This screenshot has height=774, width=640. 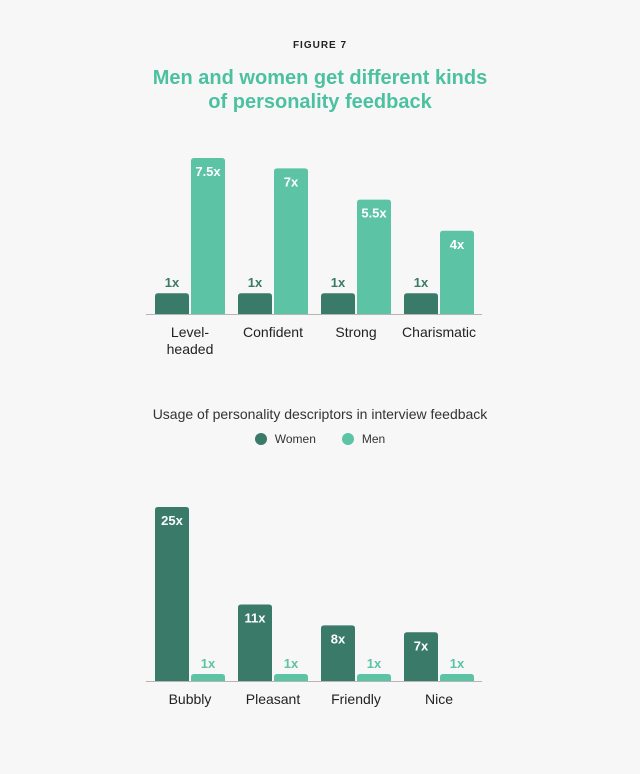 I want to click on chart-title-line-2: of personality feedback, so click(x=320, y=102).